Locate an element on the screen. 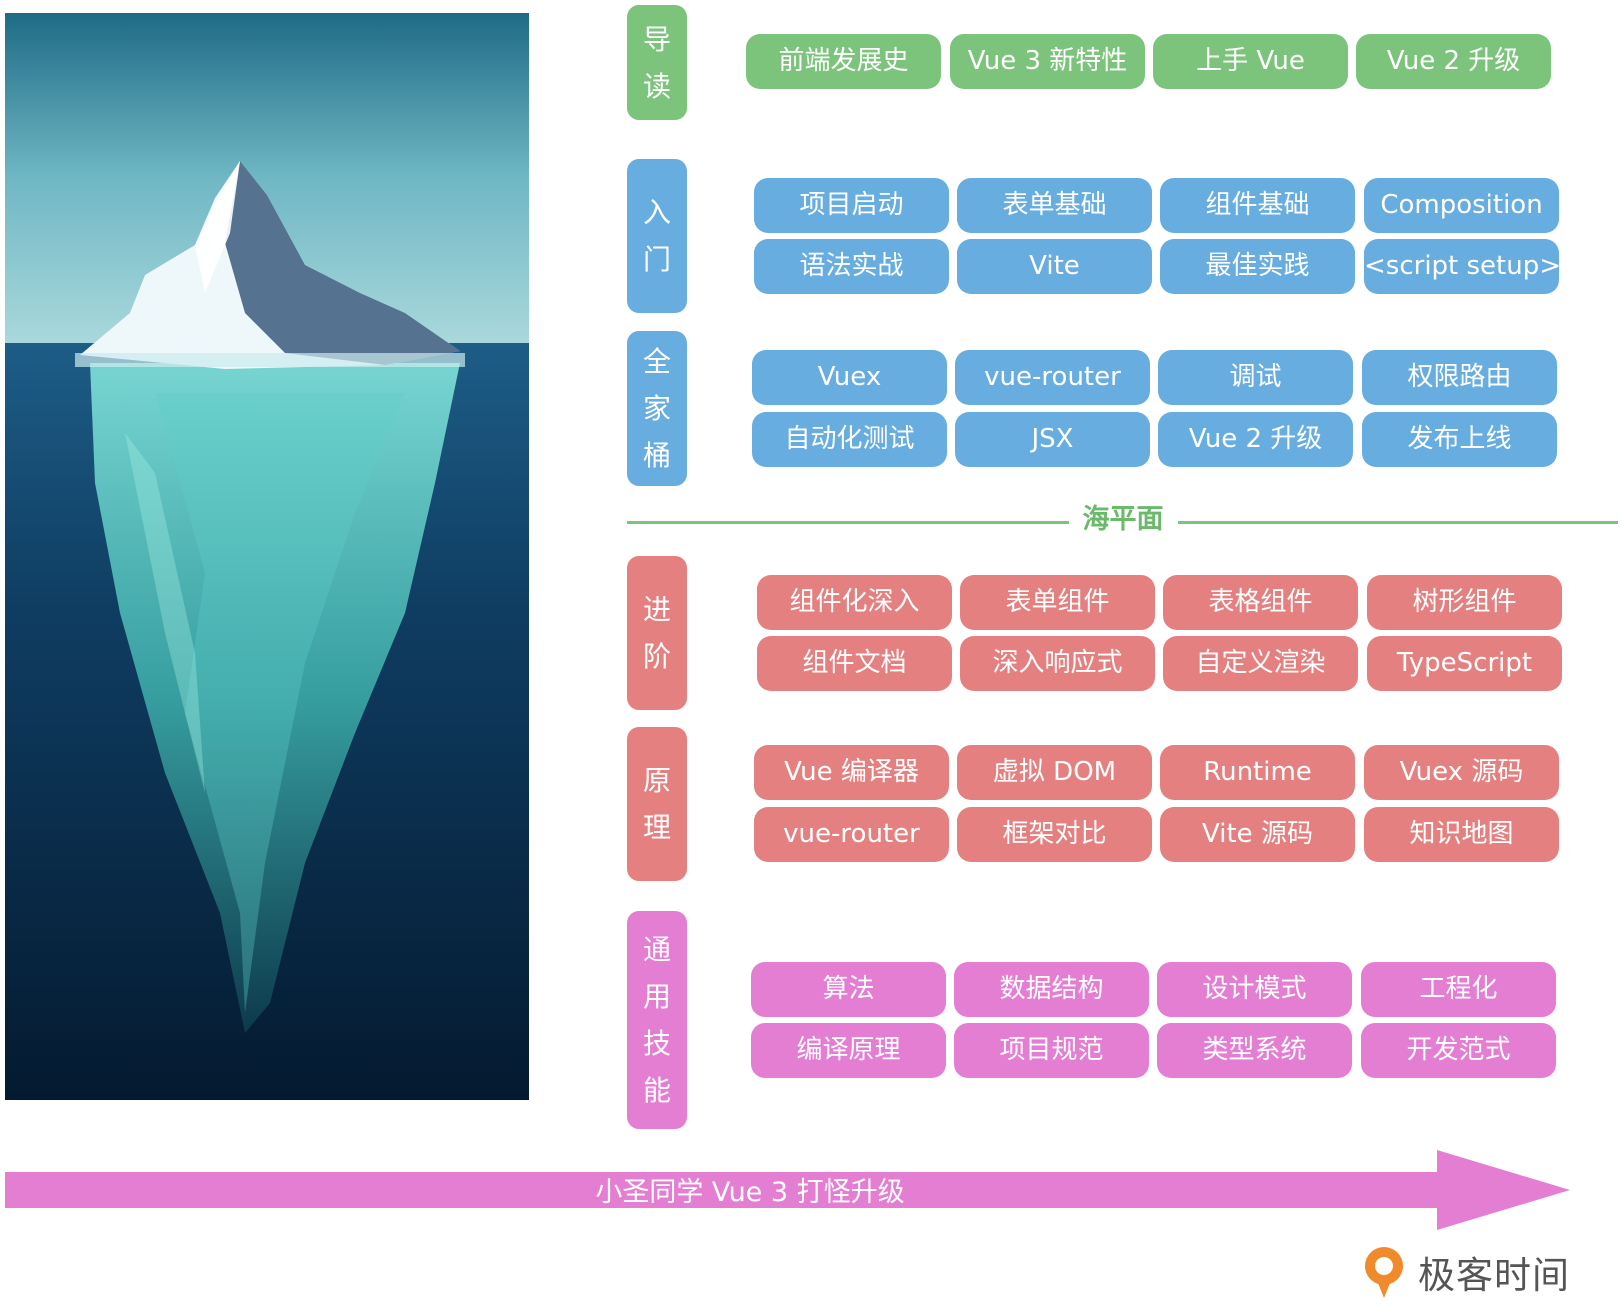  category-ecosystem-label: 全家桶 is located at coordinates (657, 408).